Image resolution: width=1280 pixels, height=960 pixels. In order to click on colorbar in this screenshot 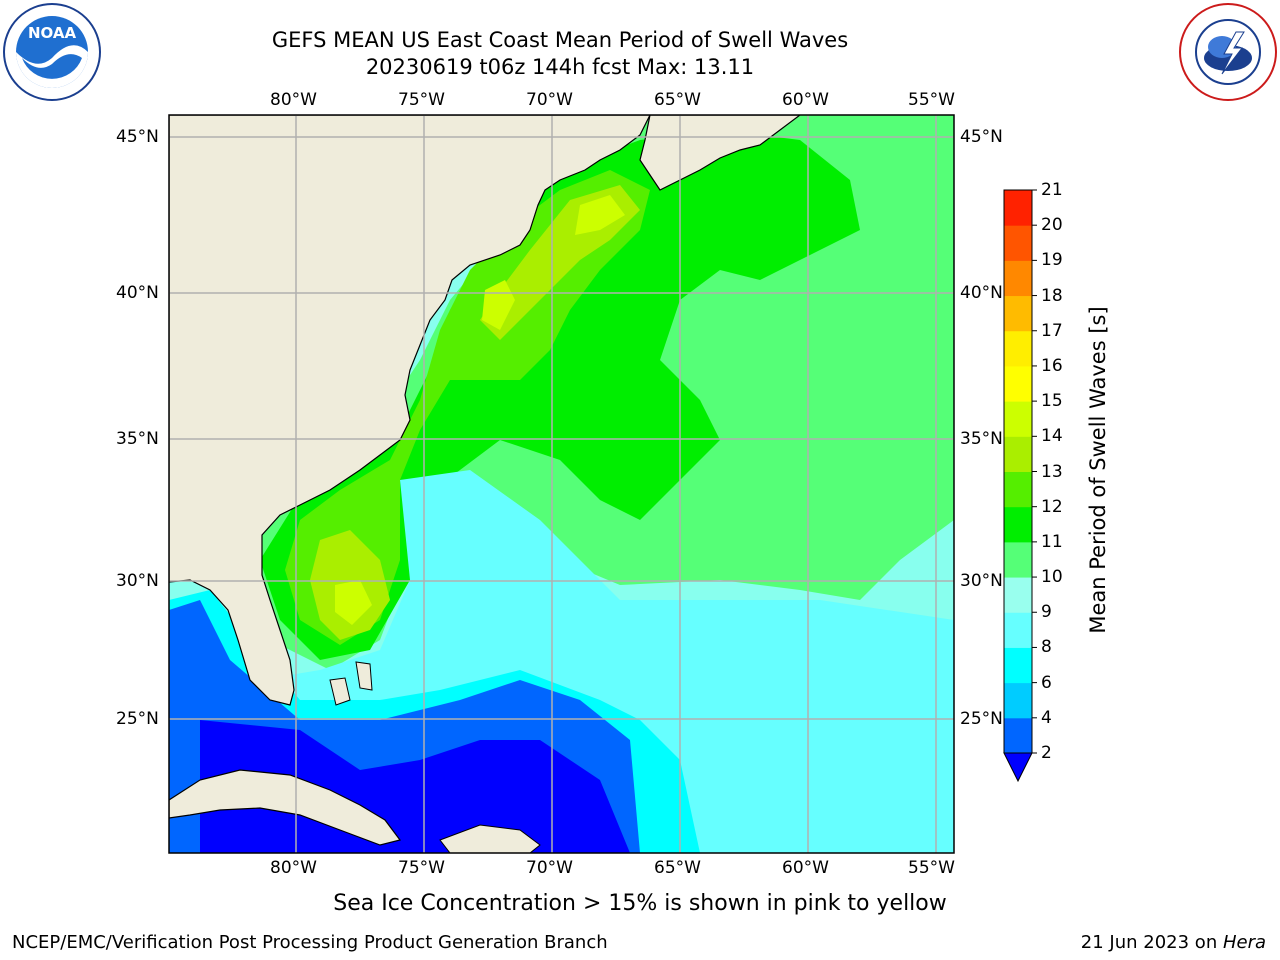, I will do `click(1020, 486)`.